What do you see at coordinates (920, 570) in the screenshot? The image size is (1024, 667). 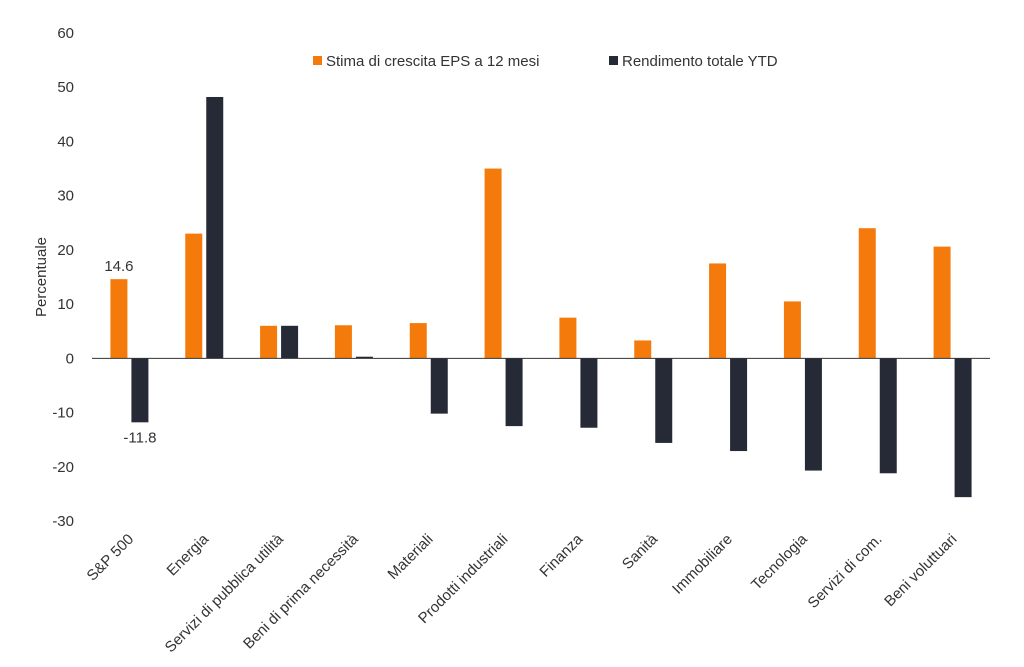 I see `x-category-label: Beni voluttuari` at bounding box center [920, 570].